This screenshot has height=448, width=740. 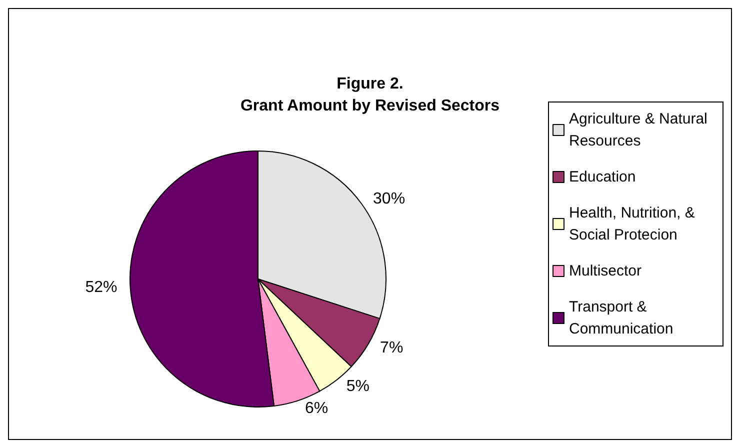 What do you see at coordinates (634, 224) in the screenshot?
I see `legend-label: Health, Nutrition, & Social Protecion` at bounding box center [634, 224].